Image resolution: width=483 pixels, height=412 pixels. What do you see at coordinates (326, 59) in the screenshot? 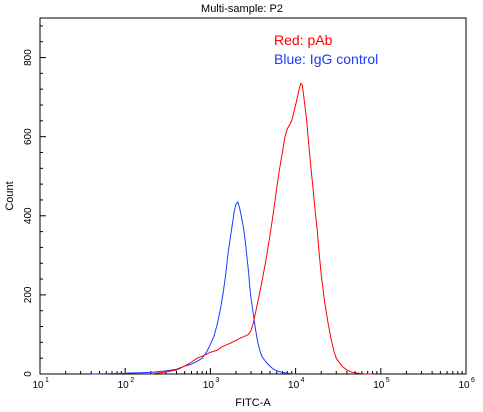
I see `legend-entry-blue: Blue: IgG control` at bounding box center [326, 59].